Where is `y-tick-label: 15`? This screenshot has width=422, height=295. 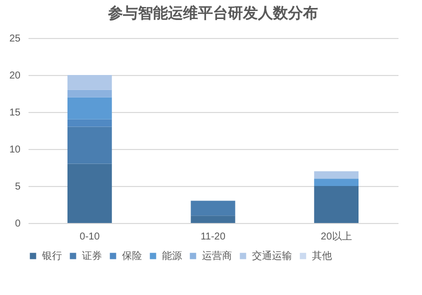 y-tick-label: 15 is located at coordinates (15, 113).